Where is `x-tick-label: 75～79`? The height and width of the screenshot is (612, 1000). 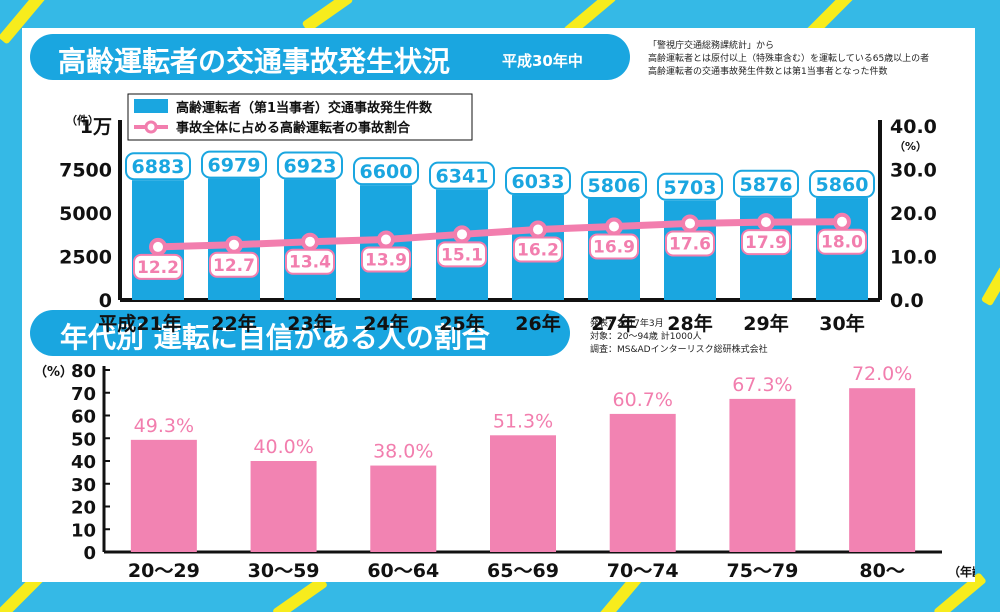 x-tick-label: 75～79 is located at coordinates (762, 571).